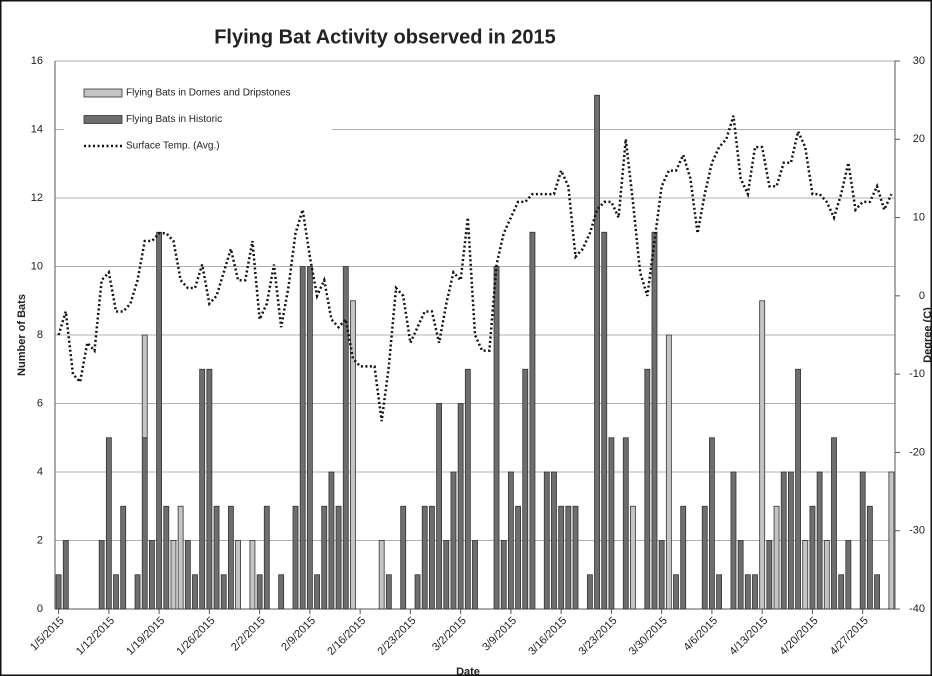 The image size is (932, 676). What do you see at coordinates (40, 540) in the screenshot?
I see `y-tick-label: 2` at bounding box center [40, 540].